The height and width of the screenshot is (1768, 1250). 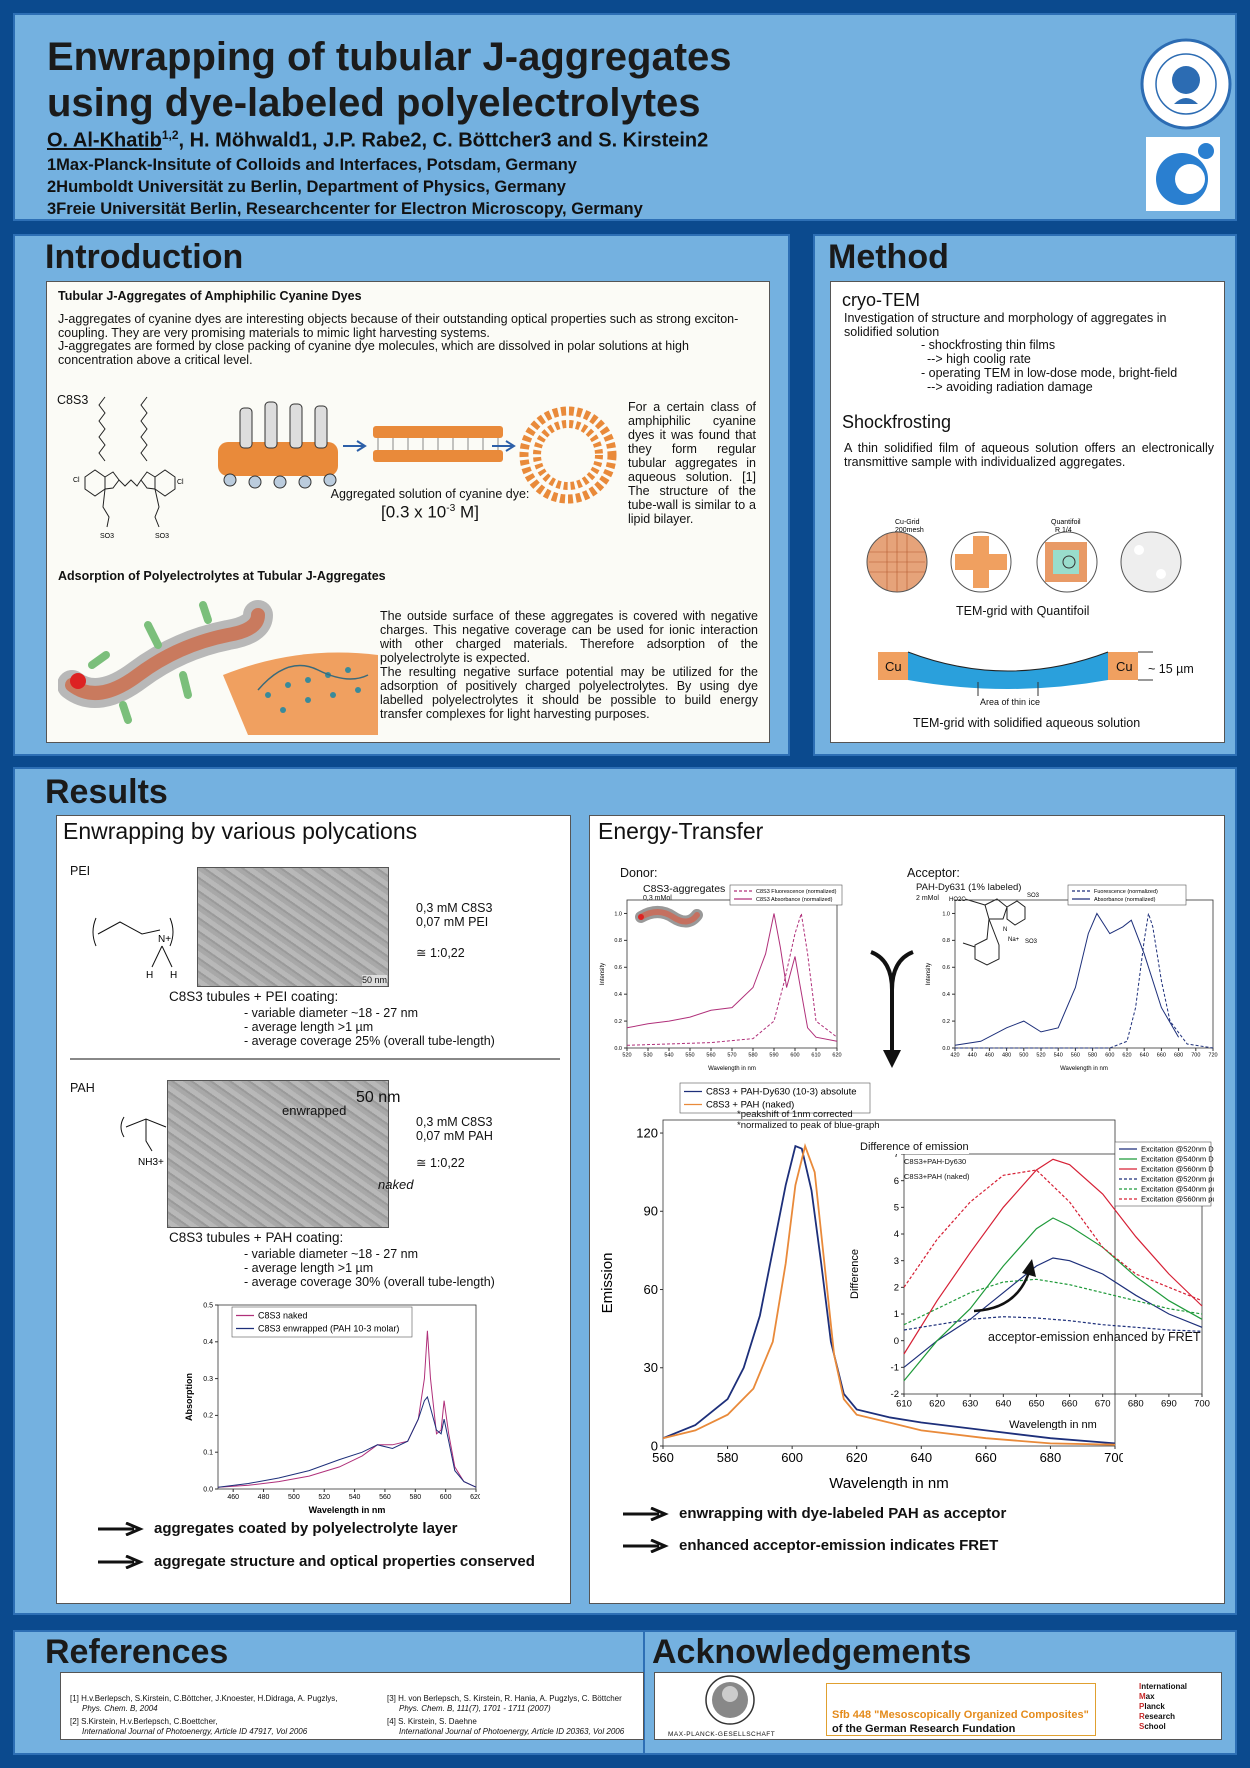 I want to click on fret-annotation: acceptor-emission enhanced by FRET, so click(x=1094, y=1337).